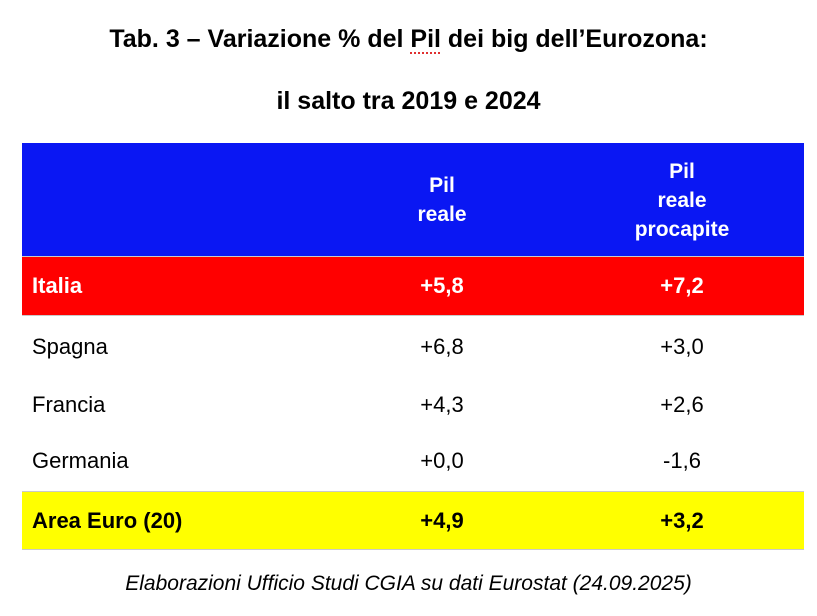  I want to click on table-row-germania: Germania +0,0 -1,6, so click(413, 461).